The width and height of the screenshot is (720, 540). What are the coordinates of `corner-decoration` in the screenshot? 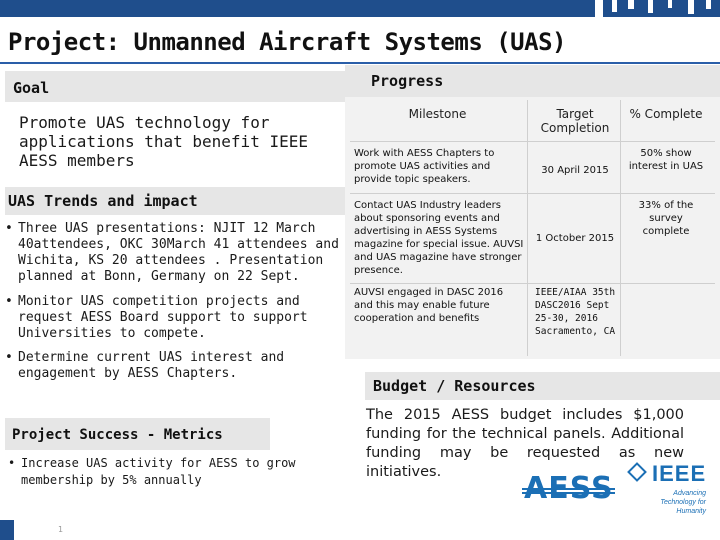 It's located at (7, 530).